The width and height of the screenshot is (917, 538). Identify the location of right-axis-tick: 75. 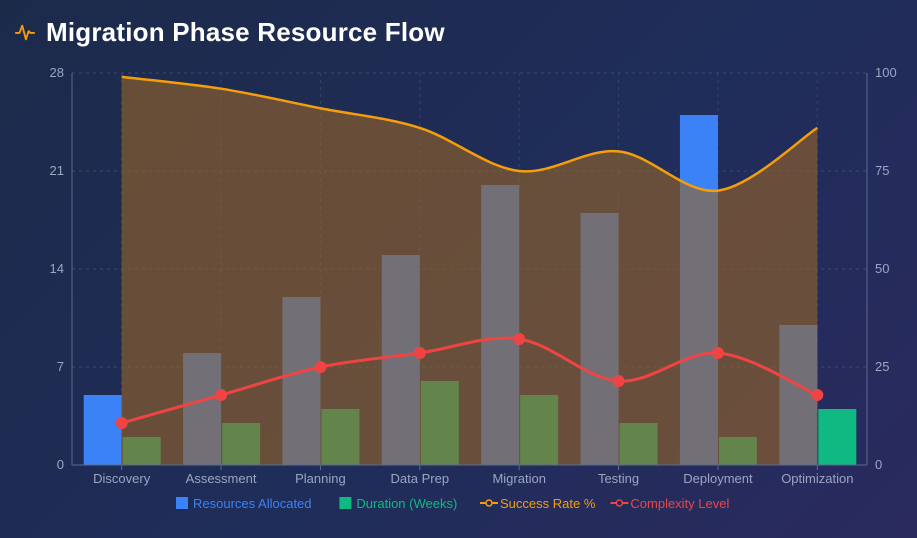
(882, 170).